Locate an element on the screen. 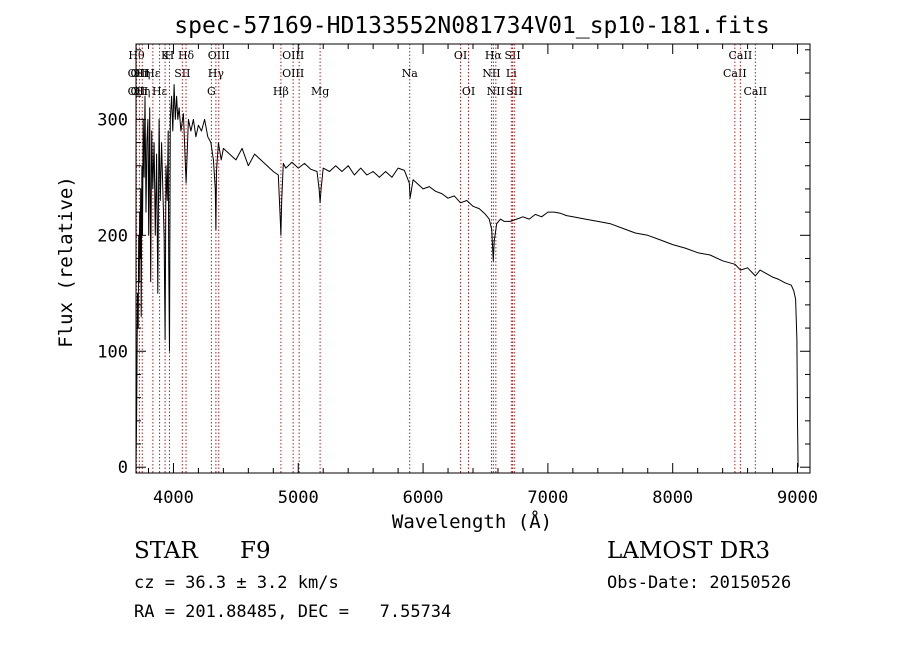 The image size is (900, 649). object-subclass: F9 is located at coordinates (255, 551).